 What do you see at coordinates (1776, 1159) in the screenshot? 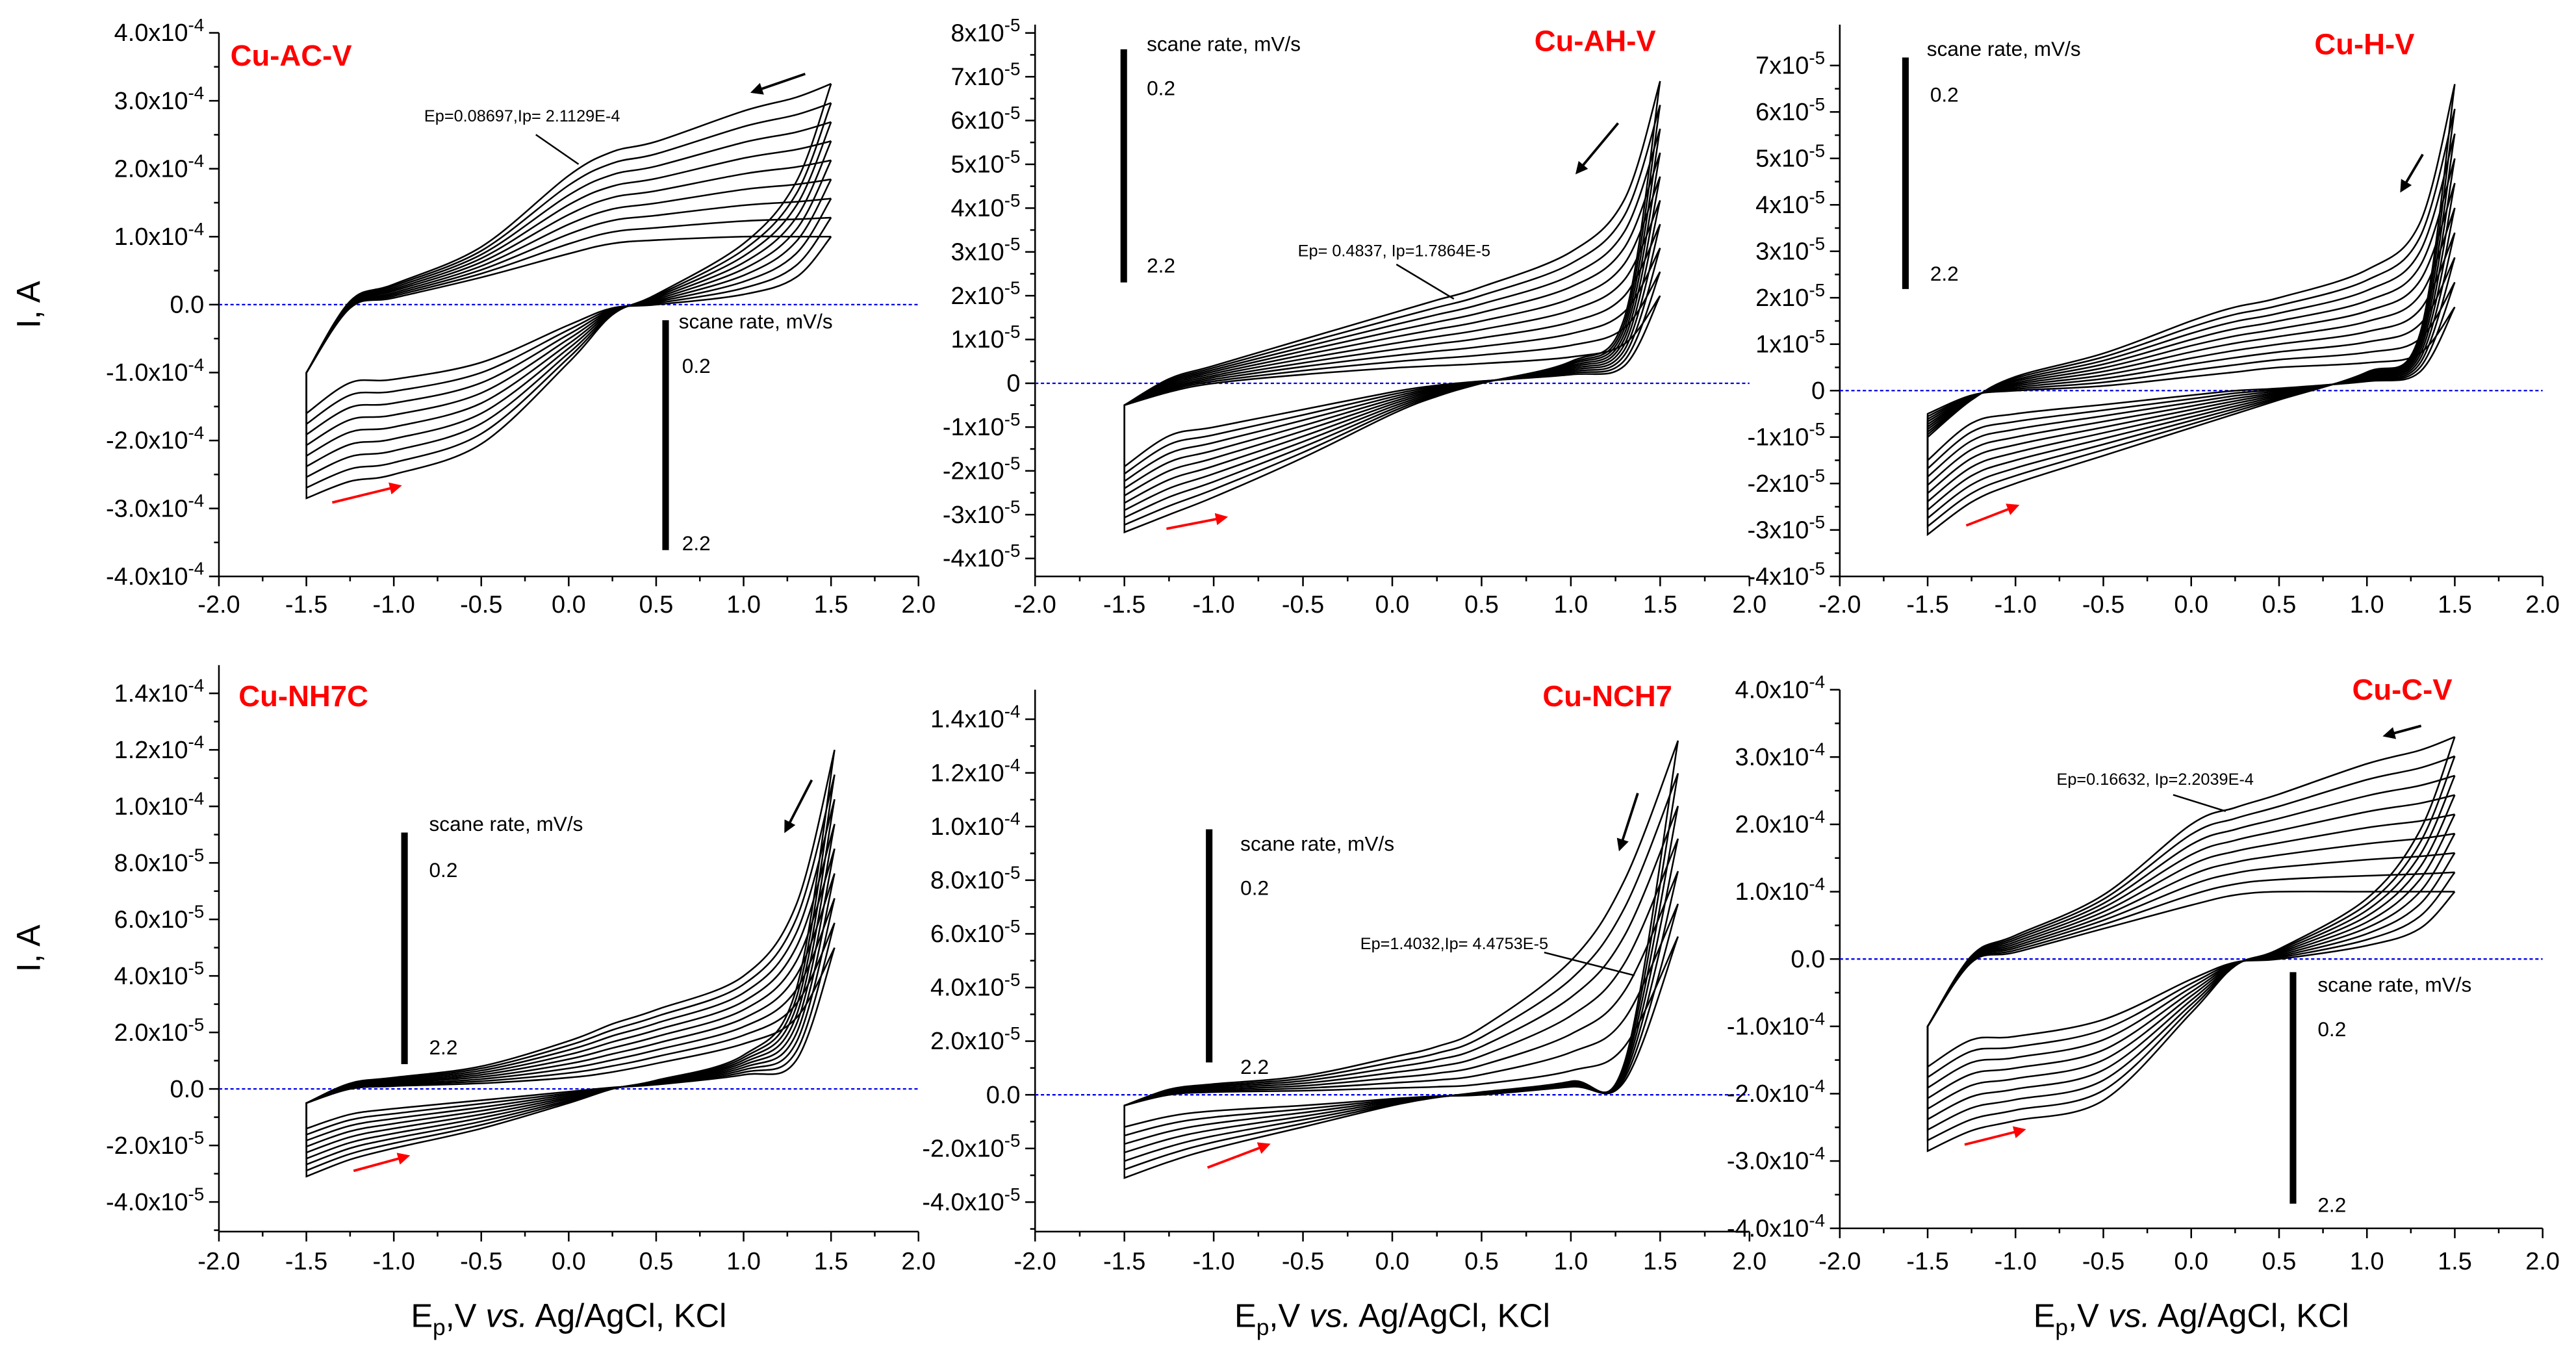
I see `y-tick-label: -3.0x10⁻⁴` at bounding box center [1776, 1159].